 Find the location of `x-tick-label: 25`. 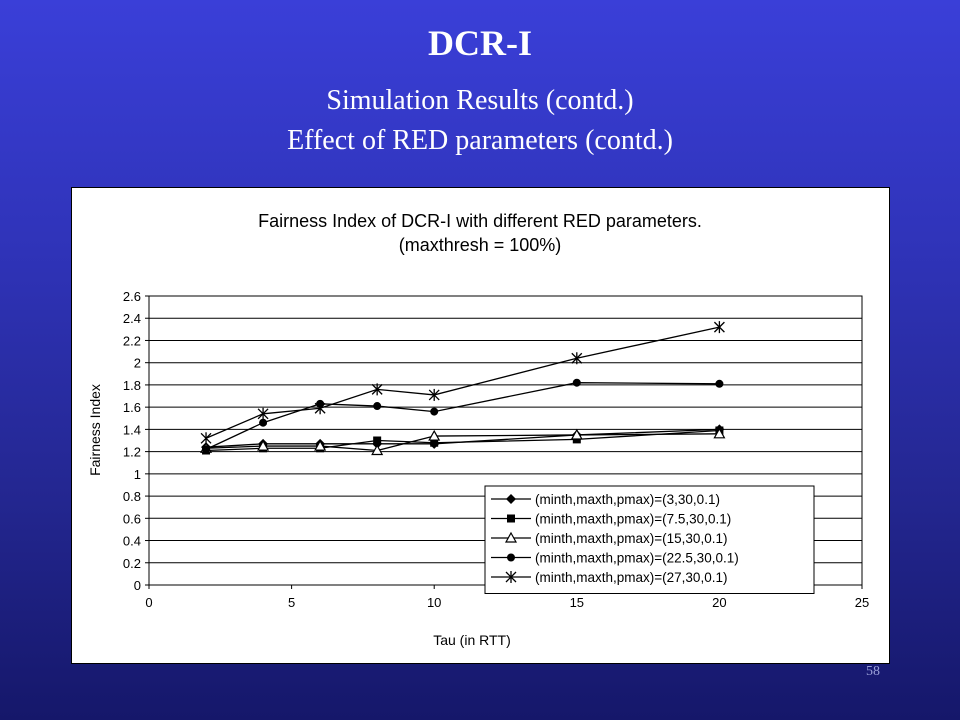

x-tick-label: 25 is located at coordinates (862, 602).